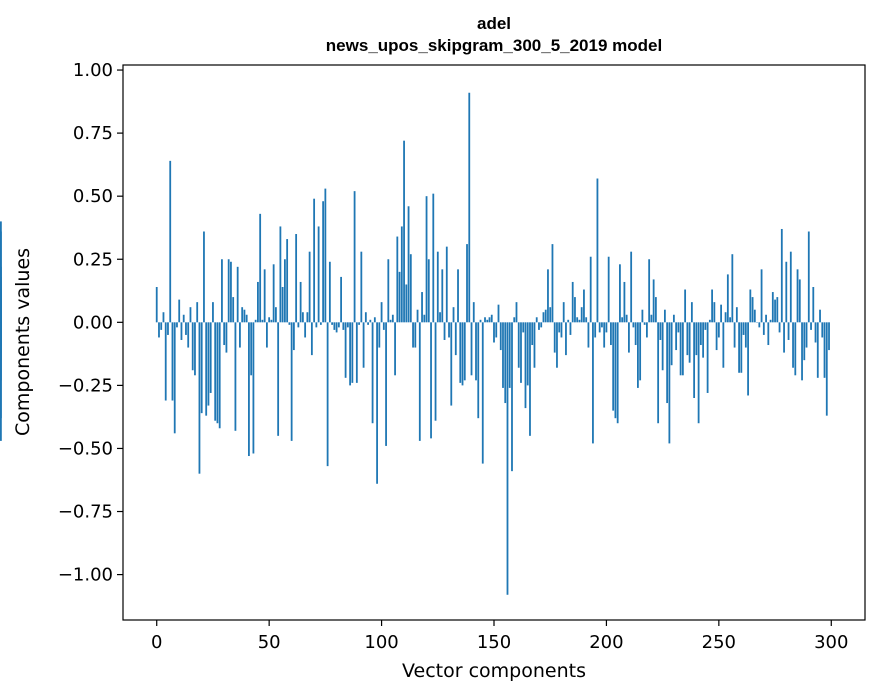 The width and height of the screenshot is (880, 696). I want to click on y-tick-label: −0.75, so click(85, 512).